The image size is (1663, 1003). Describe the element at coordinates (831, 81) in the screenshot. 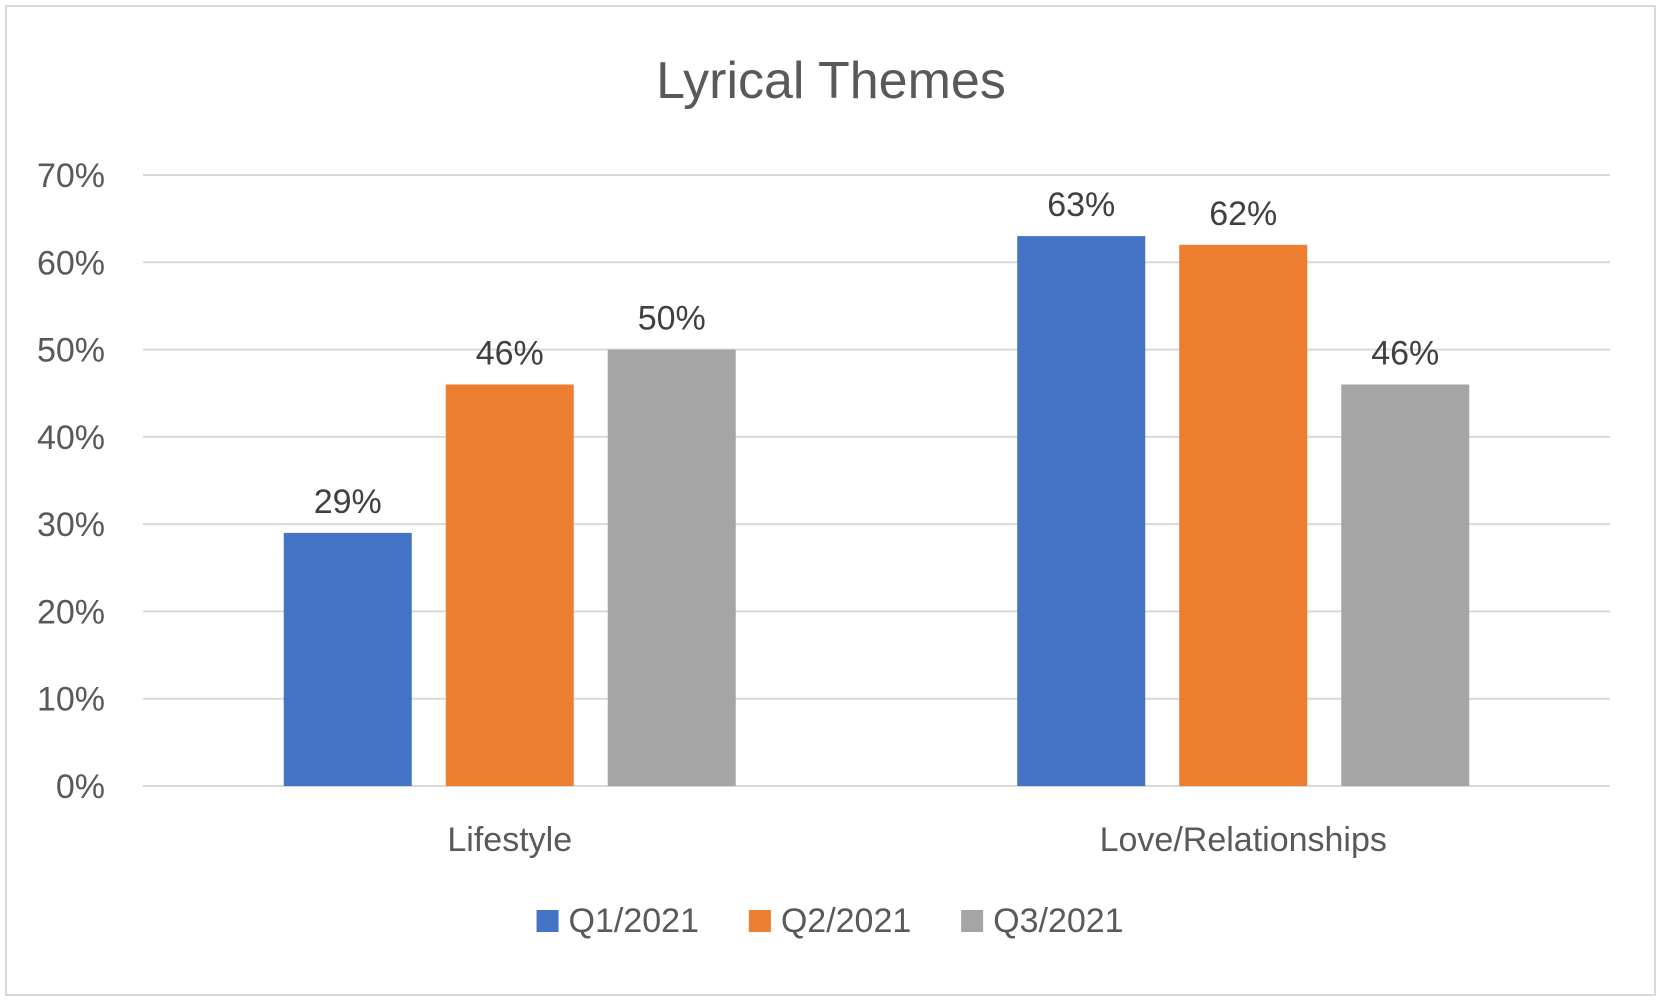

I see `chart-title: Lyrical Themes` at that location.